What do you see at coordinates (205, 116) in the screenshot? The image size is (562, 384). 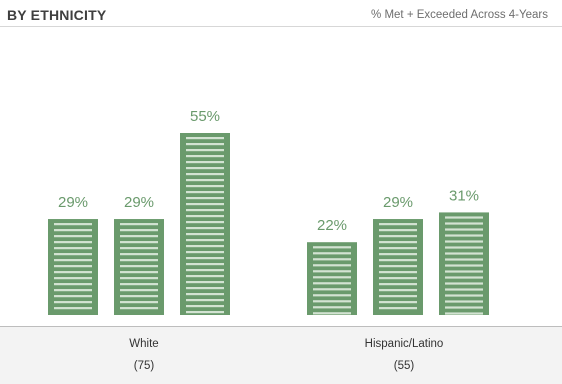 I see `bar-value-label-0-2: 55%` at bounding box center [205, 116].